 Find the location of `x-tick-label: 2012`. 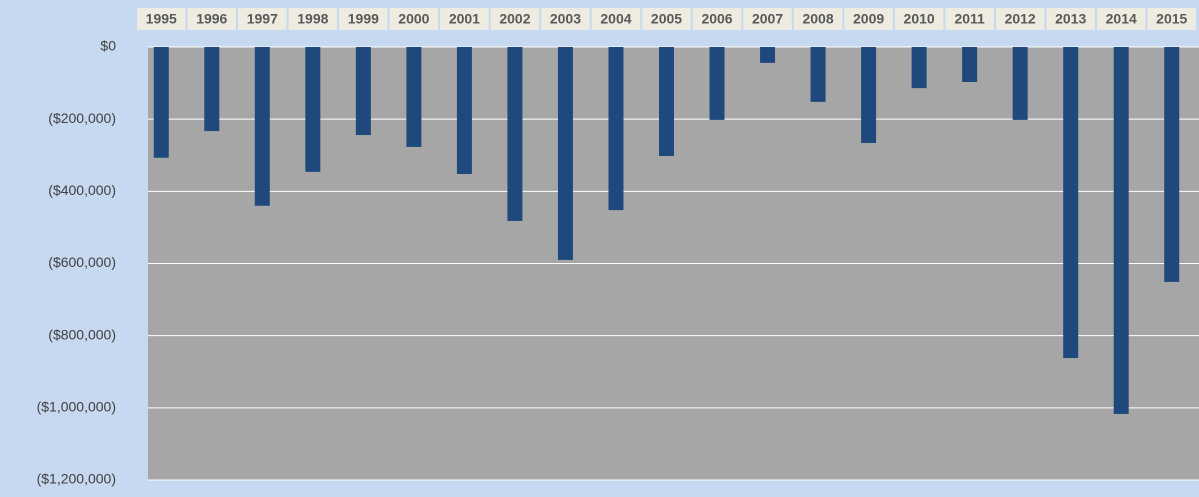

x-tick-label: 2012 is located at coordinates (1020, 19).